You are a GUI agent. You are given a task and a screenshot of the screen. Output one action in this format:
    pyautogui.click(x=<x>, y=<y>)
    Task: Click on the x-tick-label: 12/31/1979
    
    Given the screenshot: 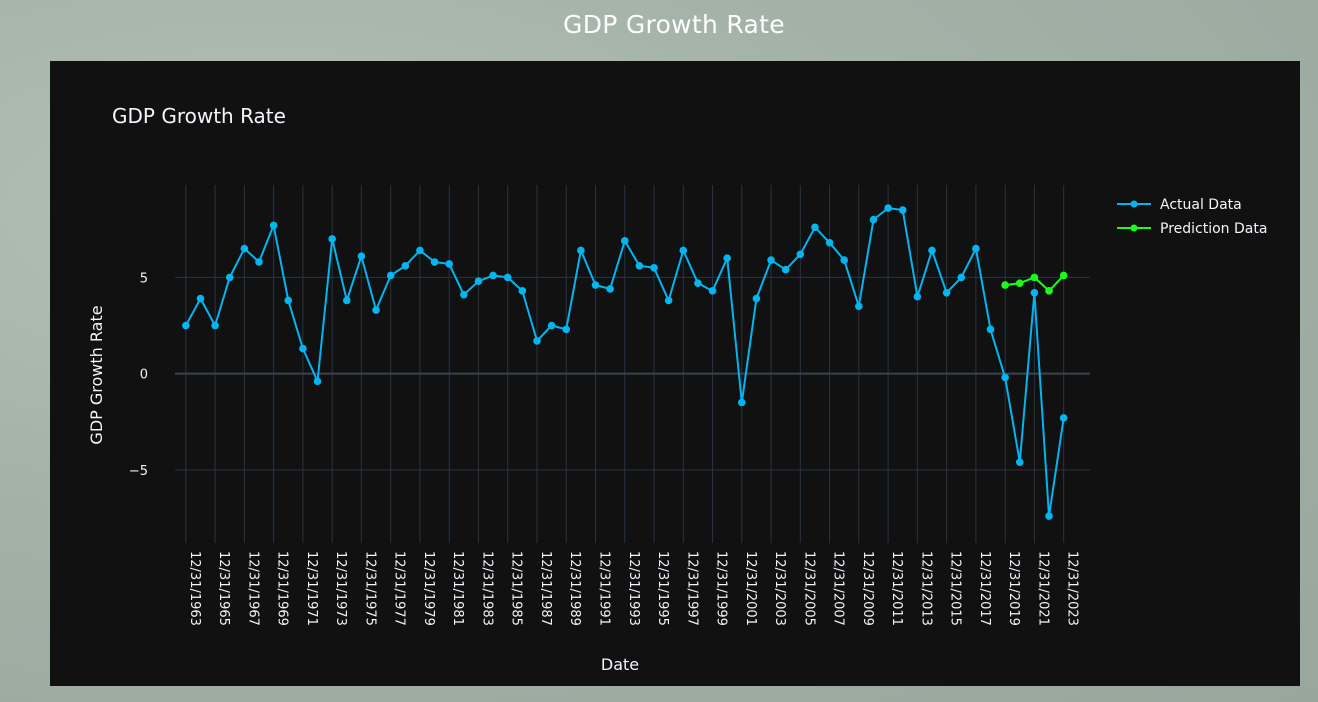 What is the action you would take?
    pyautogui.click(x=428, y=588)
    